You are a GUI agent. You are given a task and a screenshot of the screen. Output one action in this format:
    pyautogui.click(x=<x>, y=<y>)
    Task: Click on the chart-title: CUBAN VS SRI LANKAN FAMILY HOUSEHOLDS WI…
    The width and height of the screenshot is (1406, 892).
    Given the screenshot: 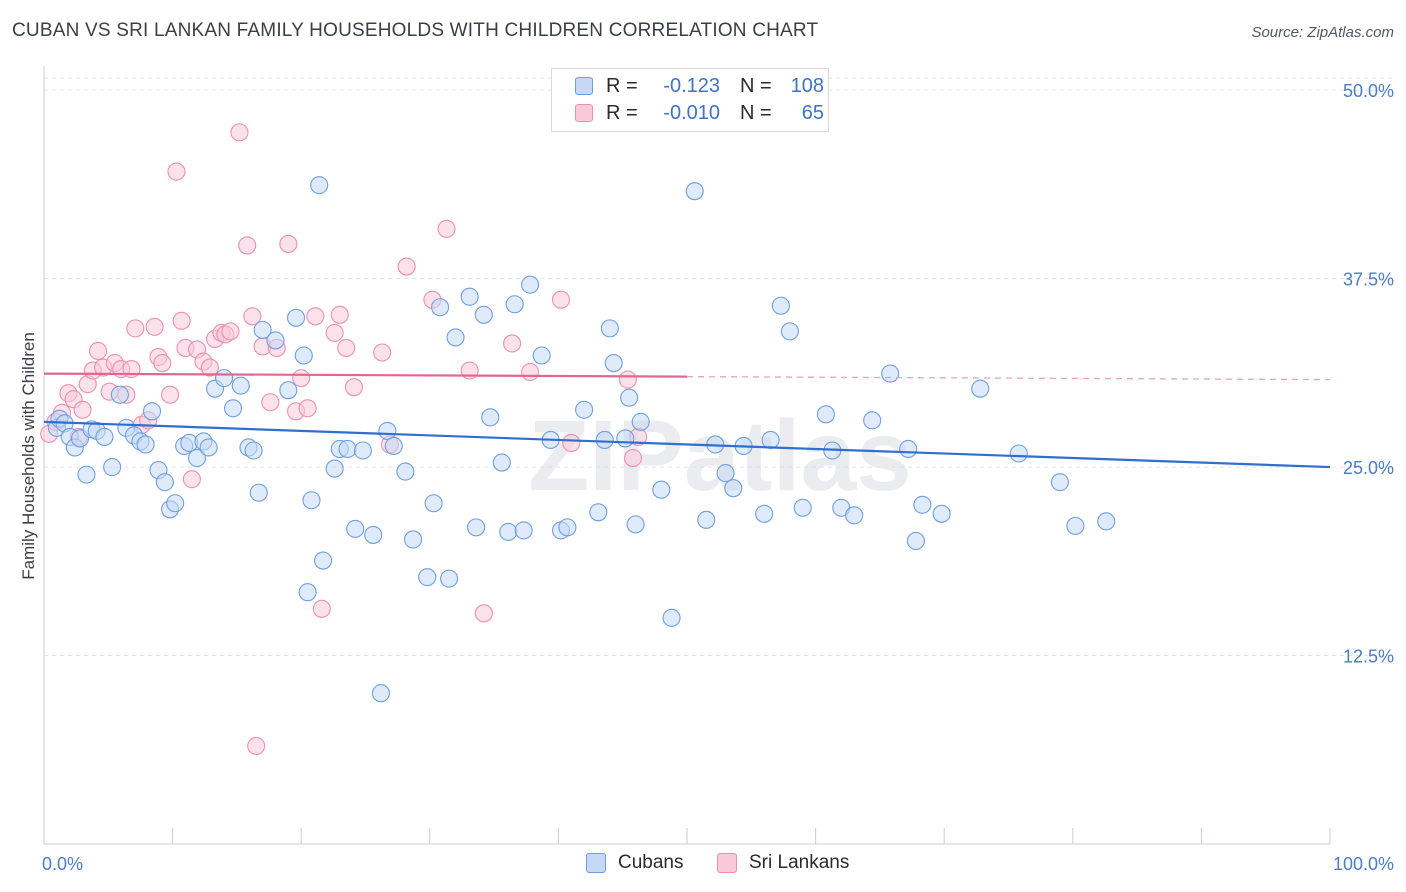 What is the action you would take?
    pyautogui.click(x=415, y=30)
    